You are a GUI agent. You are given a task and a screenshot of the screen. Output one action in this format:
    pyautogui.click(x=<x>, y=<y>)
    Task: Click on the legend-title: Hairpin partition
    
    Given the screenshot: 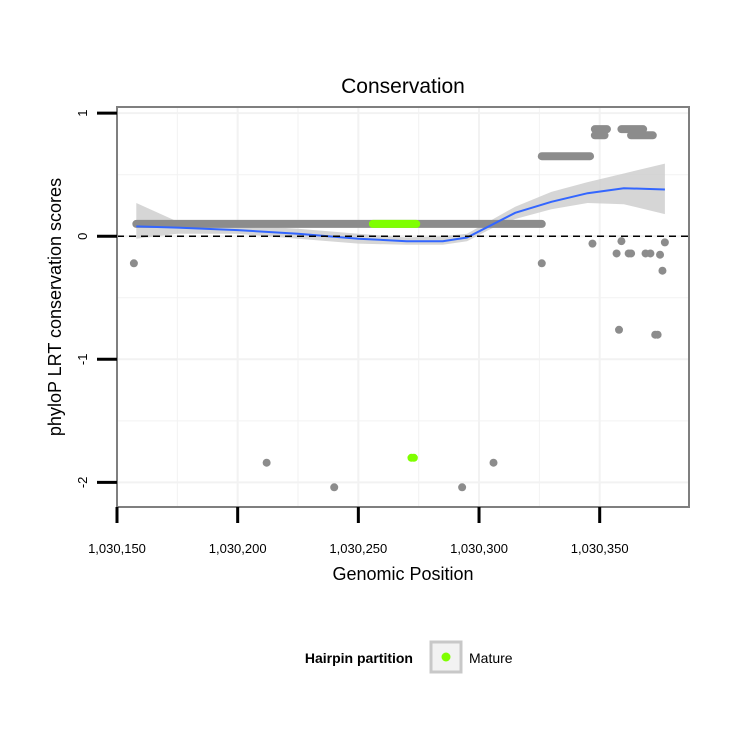 What is the action you would take?
    pyautogui.click(x=359, y=658)
    